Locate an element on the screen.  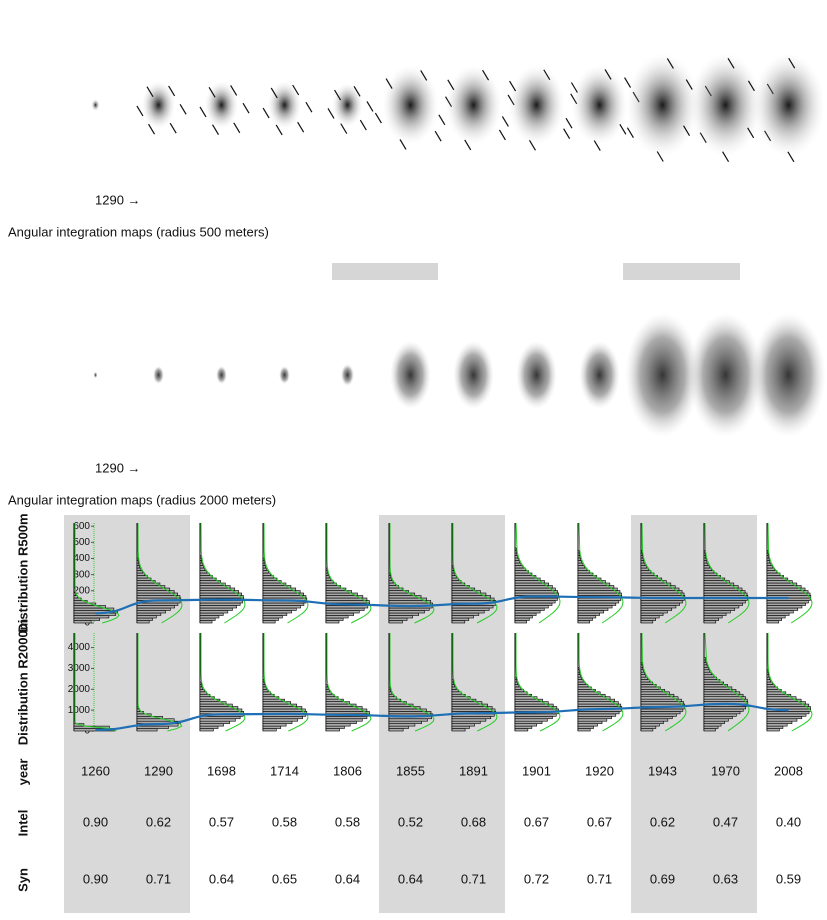
row-label: Distribution R500m is located at coordinates (22, 572).